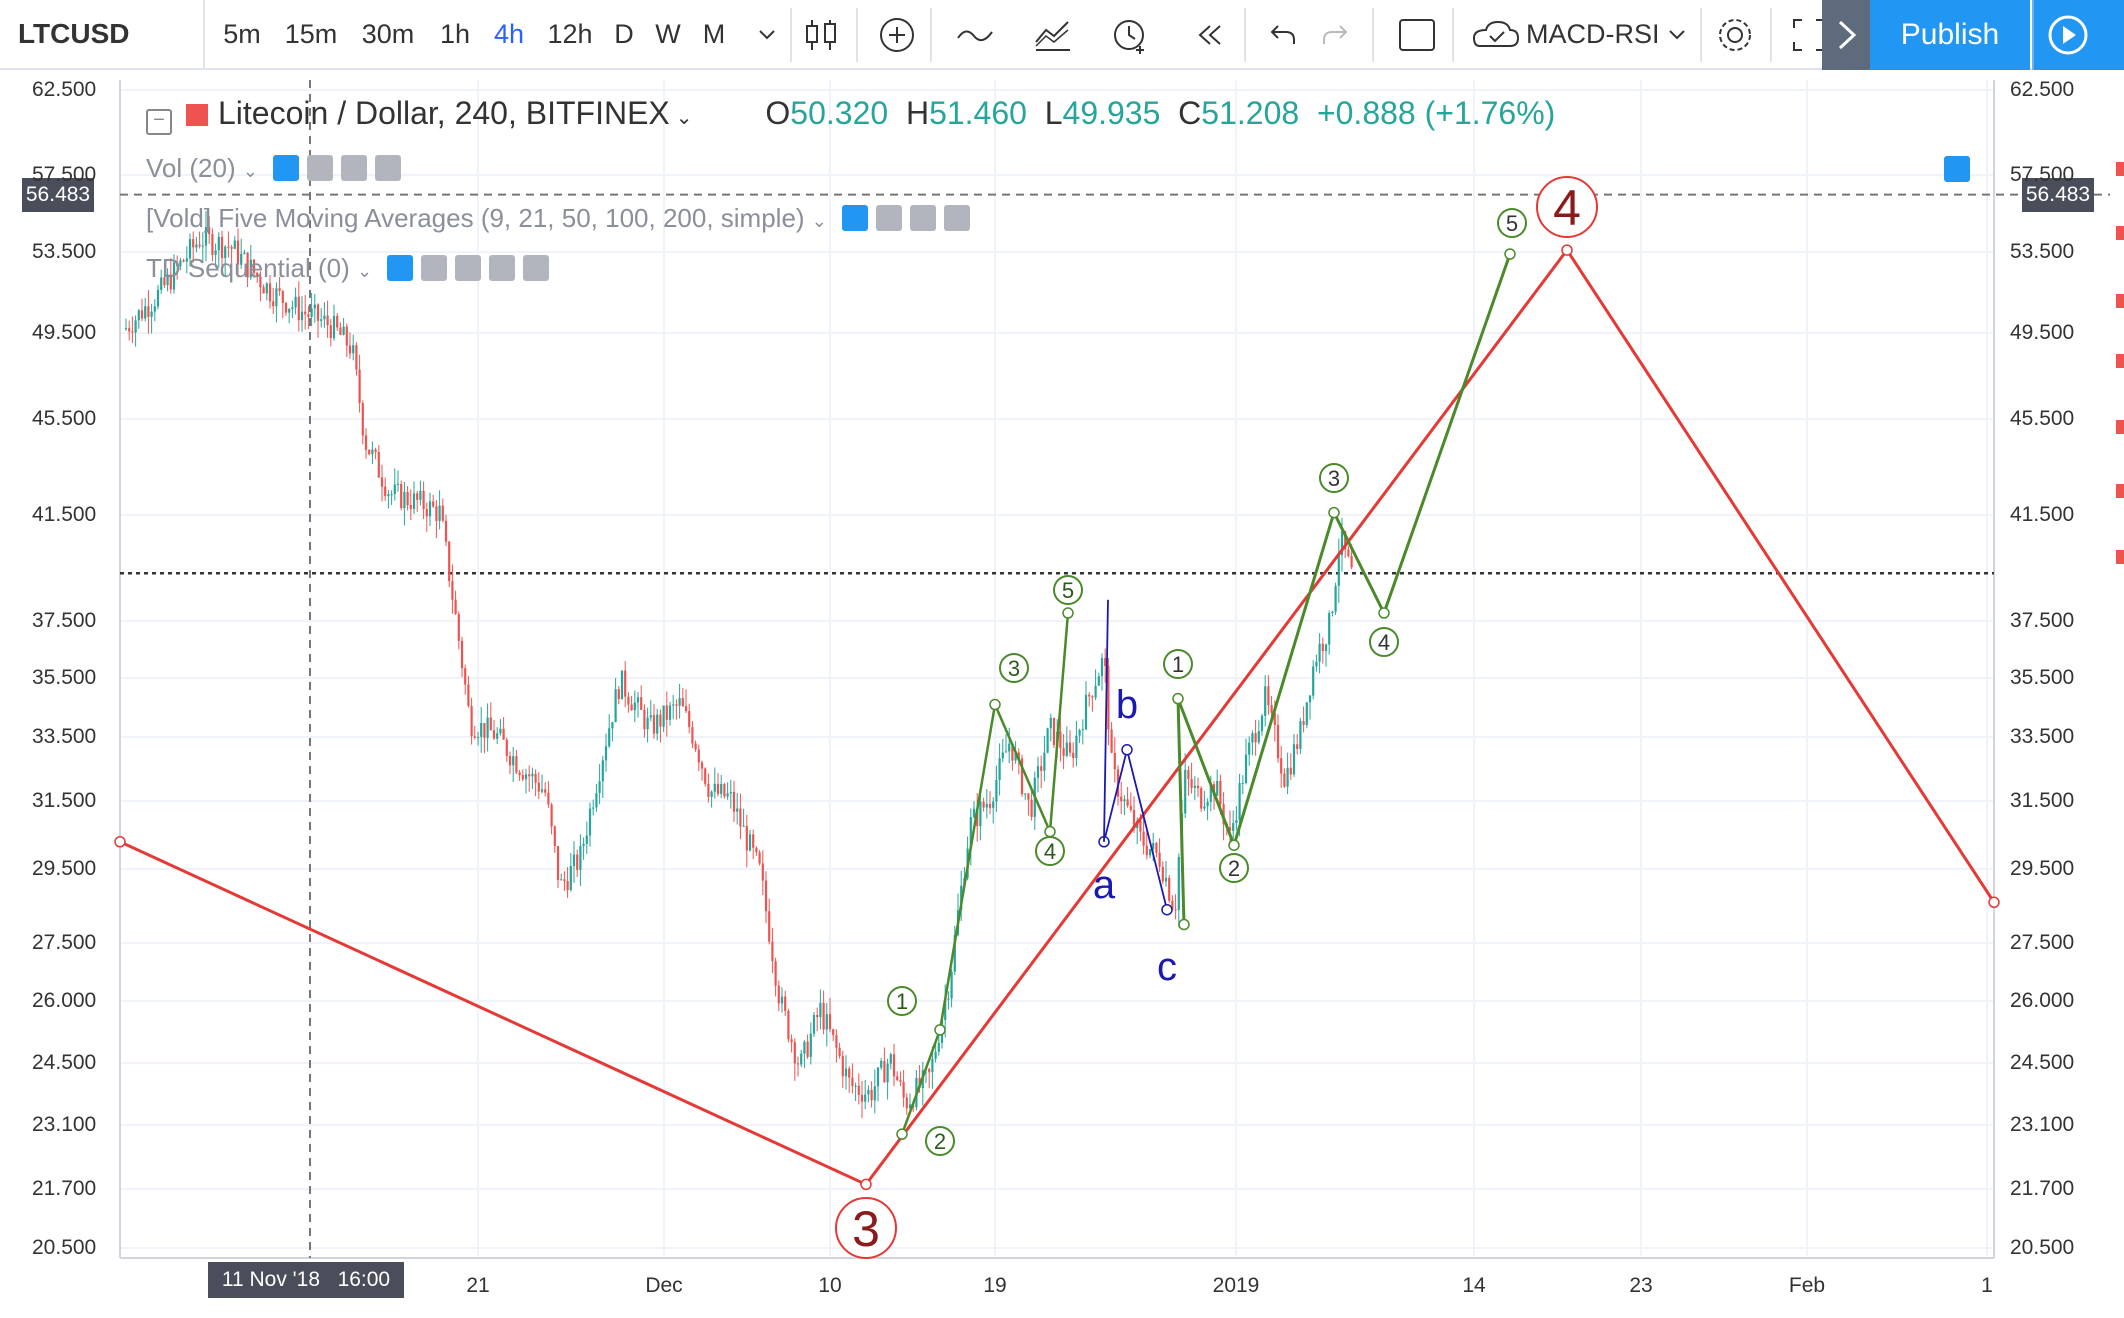 This screenshot has height=1318, width=2124. I want to click on price-tick-label: 29.500, so click(2042, 868).